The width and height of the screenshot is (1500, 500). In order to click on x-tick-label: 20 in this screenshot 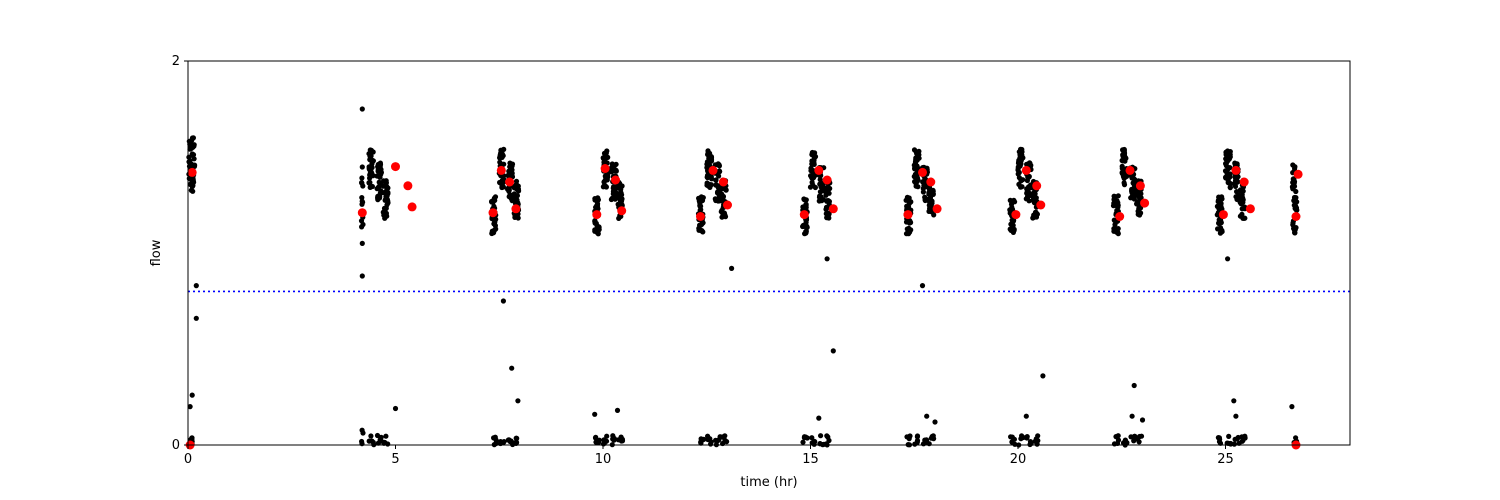, I will do `click(1018, 459)`.